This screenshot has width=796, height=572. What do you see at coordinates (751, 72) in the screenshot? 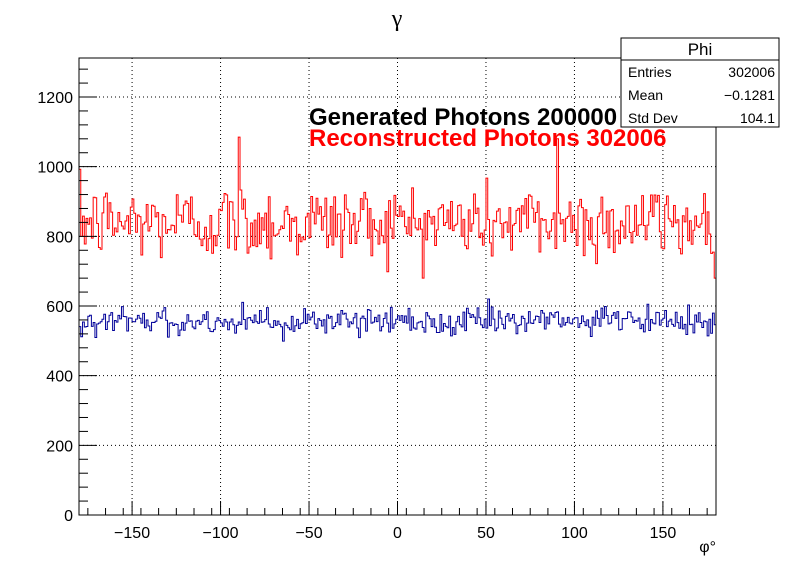
I see `stats-entries-value: 302006` at bounding box center [751, 72].